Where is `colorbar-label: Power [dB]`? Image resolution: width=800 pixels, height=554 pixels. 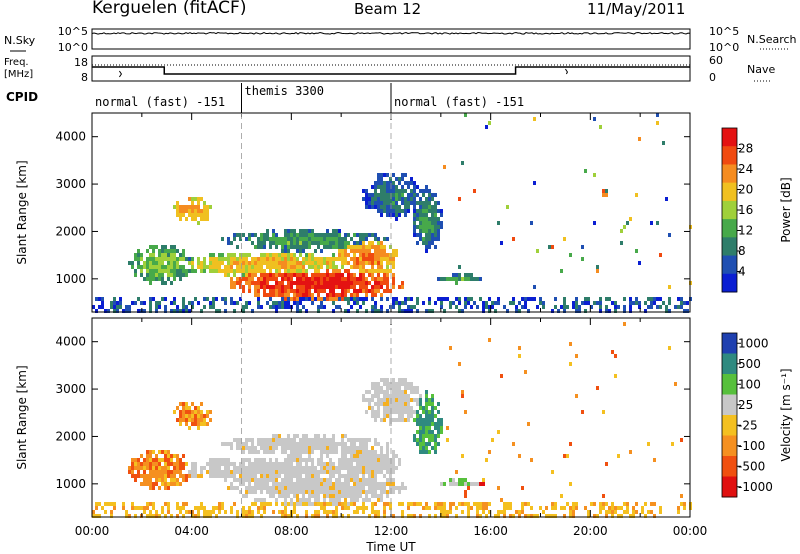 colorbar-label: Power [dB] is located at coordinates (786, 209).